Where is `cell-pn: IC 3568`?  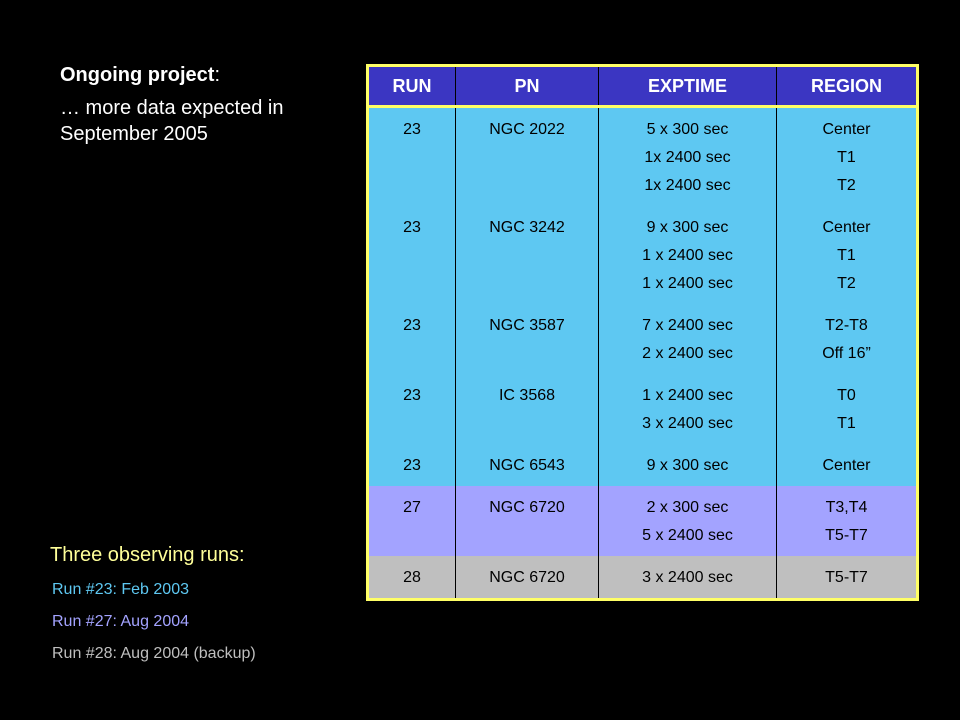
cell-pn: IC 3568 is located at coordinates (527, 409).